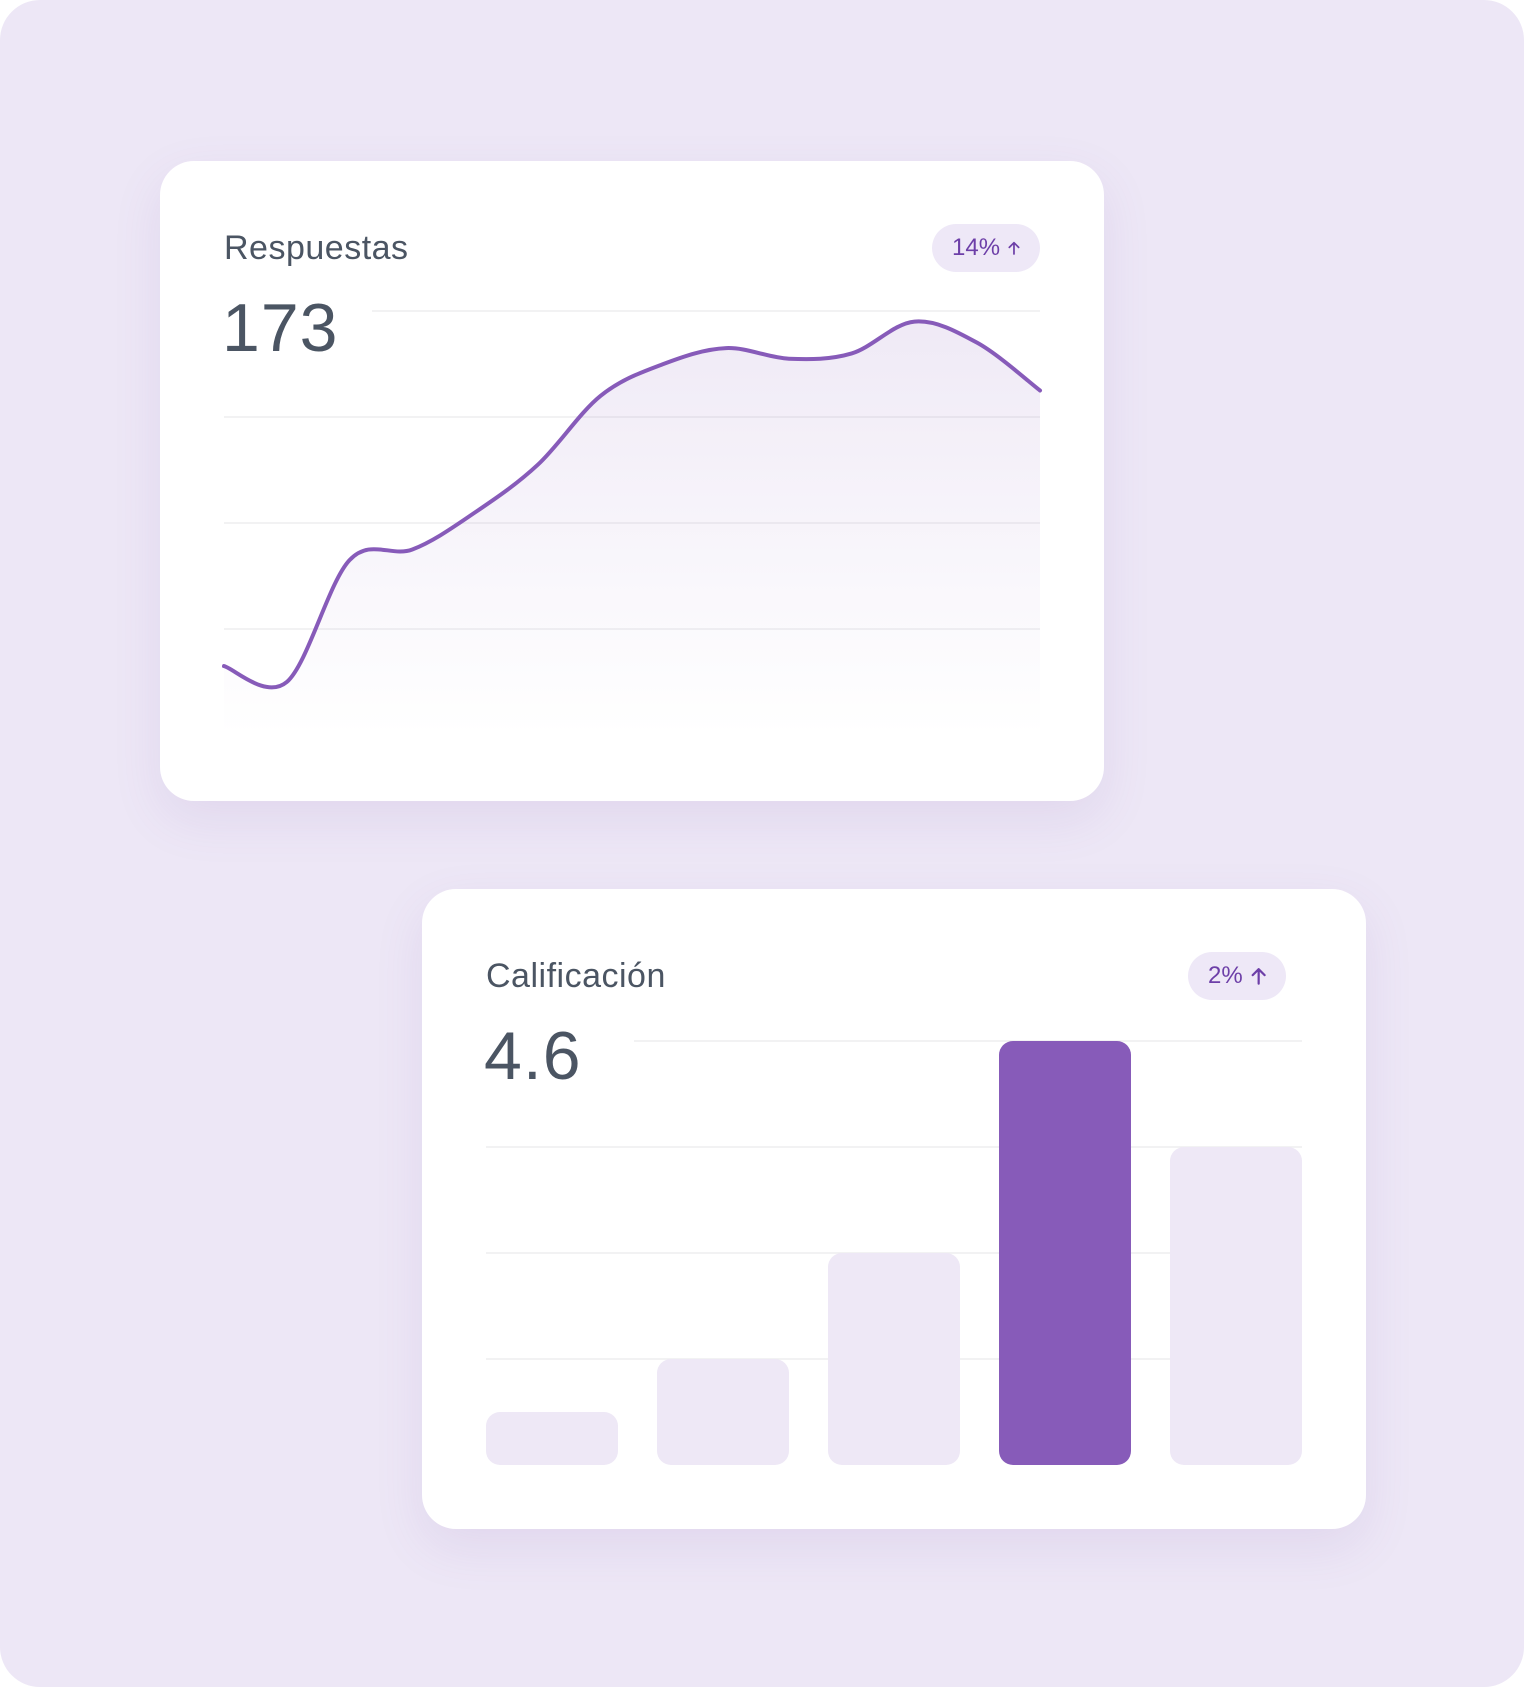 Image resolution: width=1526 pixels, height=1689 pixels. What do you see at coordinates (280, 328) in the screenshot?
I see `responses-value: 173` at bounding box center [280, 328].